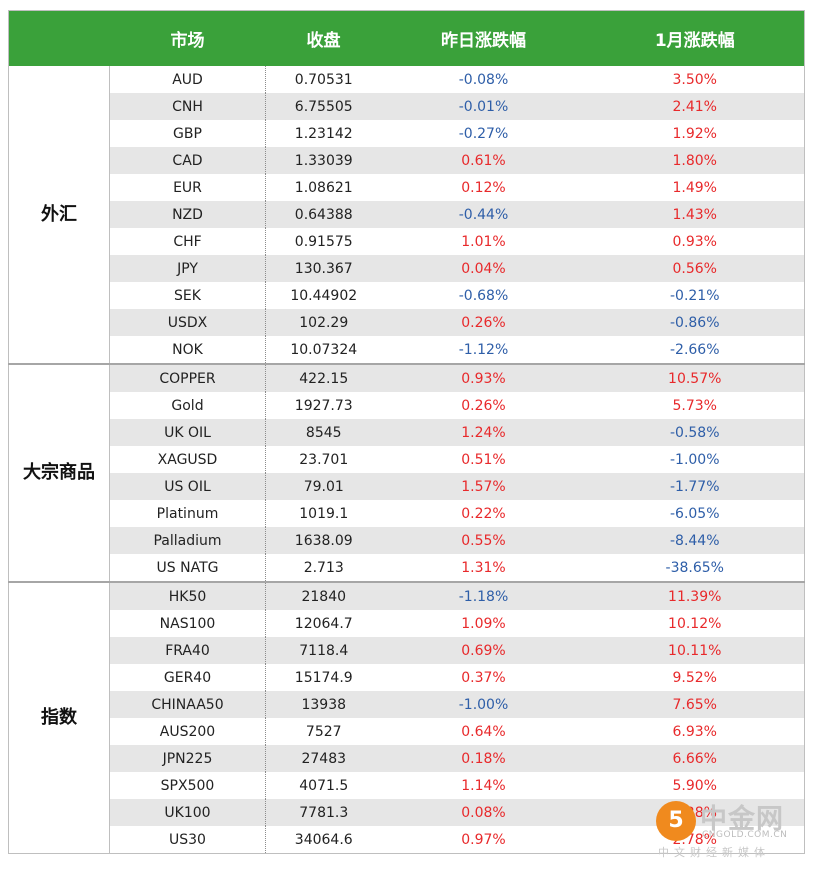 This screenshot has height=869, width=813. I want to click on january-change-cell: 3.50%, so click(694, 79).